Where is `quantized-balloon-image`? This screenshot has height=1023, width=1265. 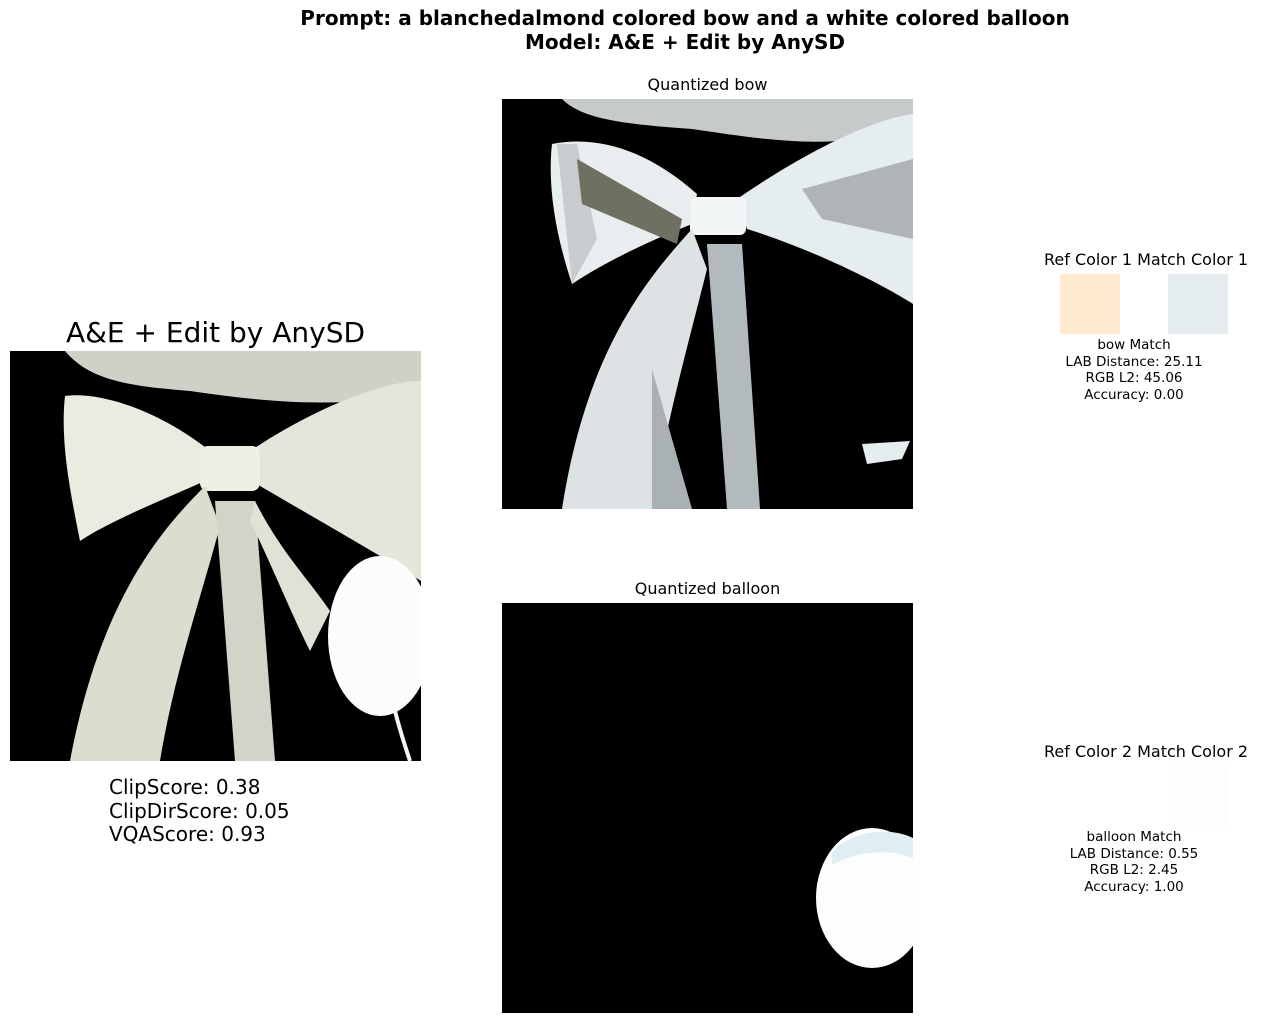
quantized-balloon-image is located at coordinates (707, 808).